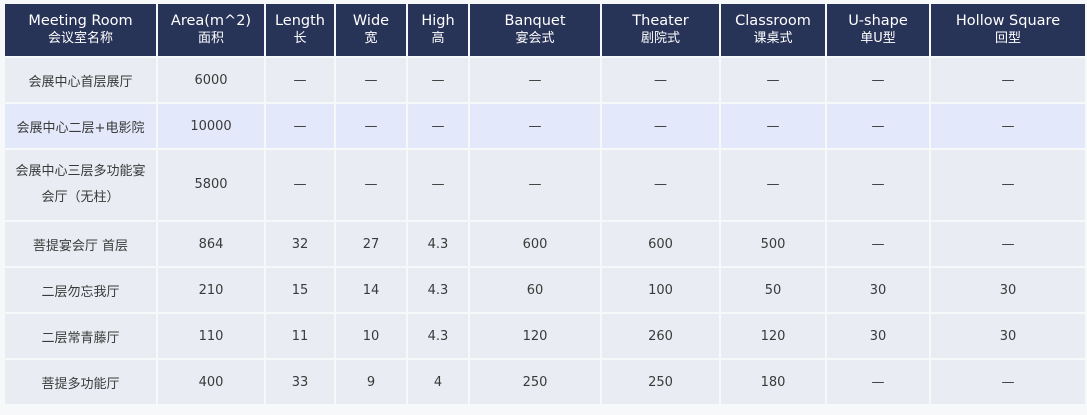  What do you see at coordinates (660, 290) in the screenshot?
I see `table-cell: 100` at bounding box center [660, 290].